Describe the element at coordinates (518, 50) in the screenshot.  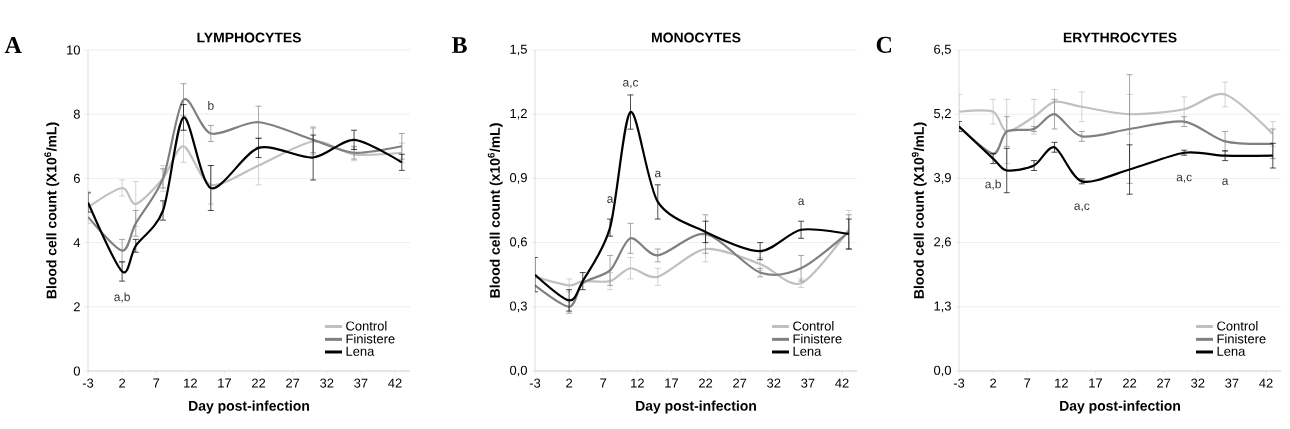
I see `y-tick-label: 1,5` at that location.